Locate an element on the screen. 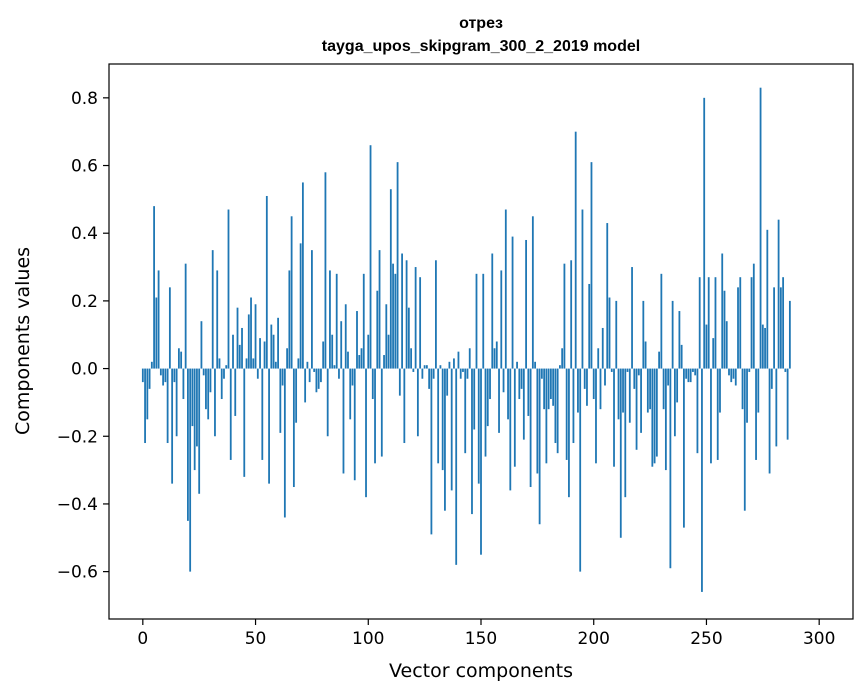 This screenshot has height=700, width=867. x-tick-label: 300 is located at coordinates (819, 639).